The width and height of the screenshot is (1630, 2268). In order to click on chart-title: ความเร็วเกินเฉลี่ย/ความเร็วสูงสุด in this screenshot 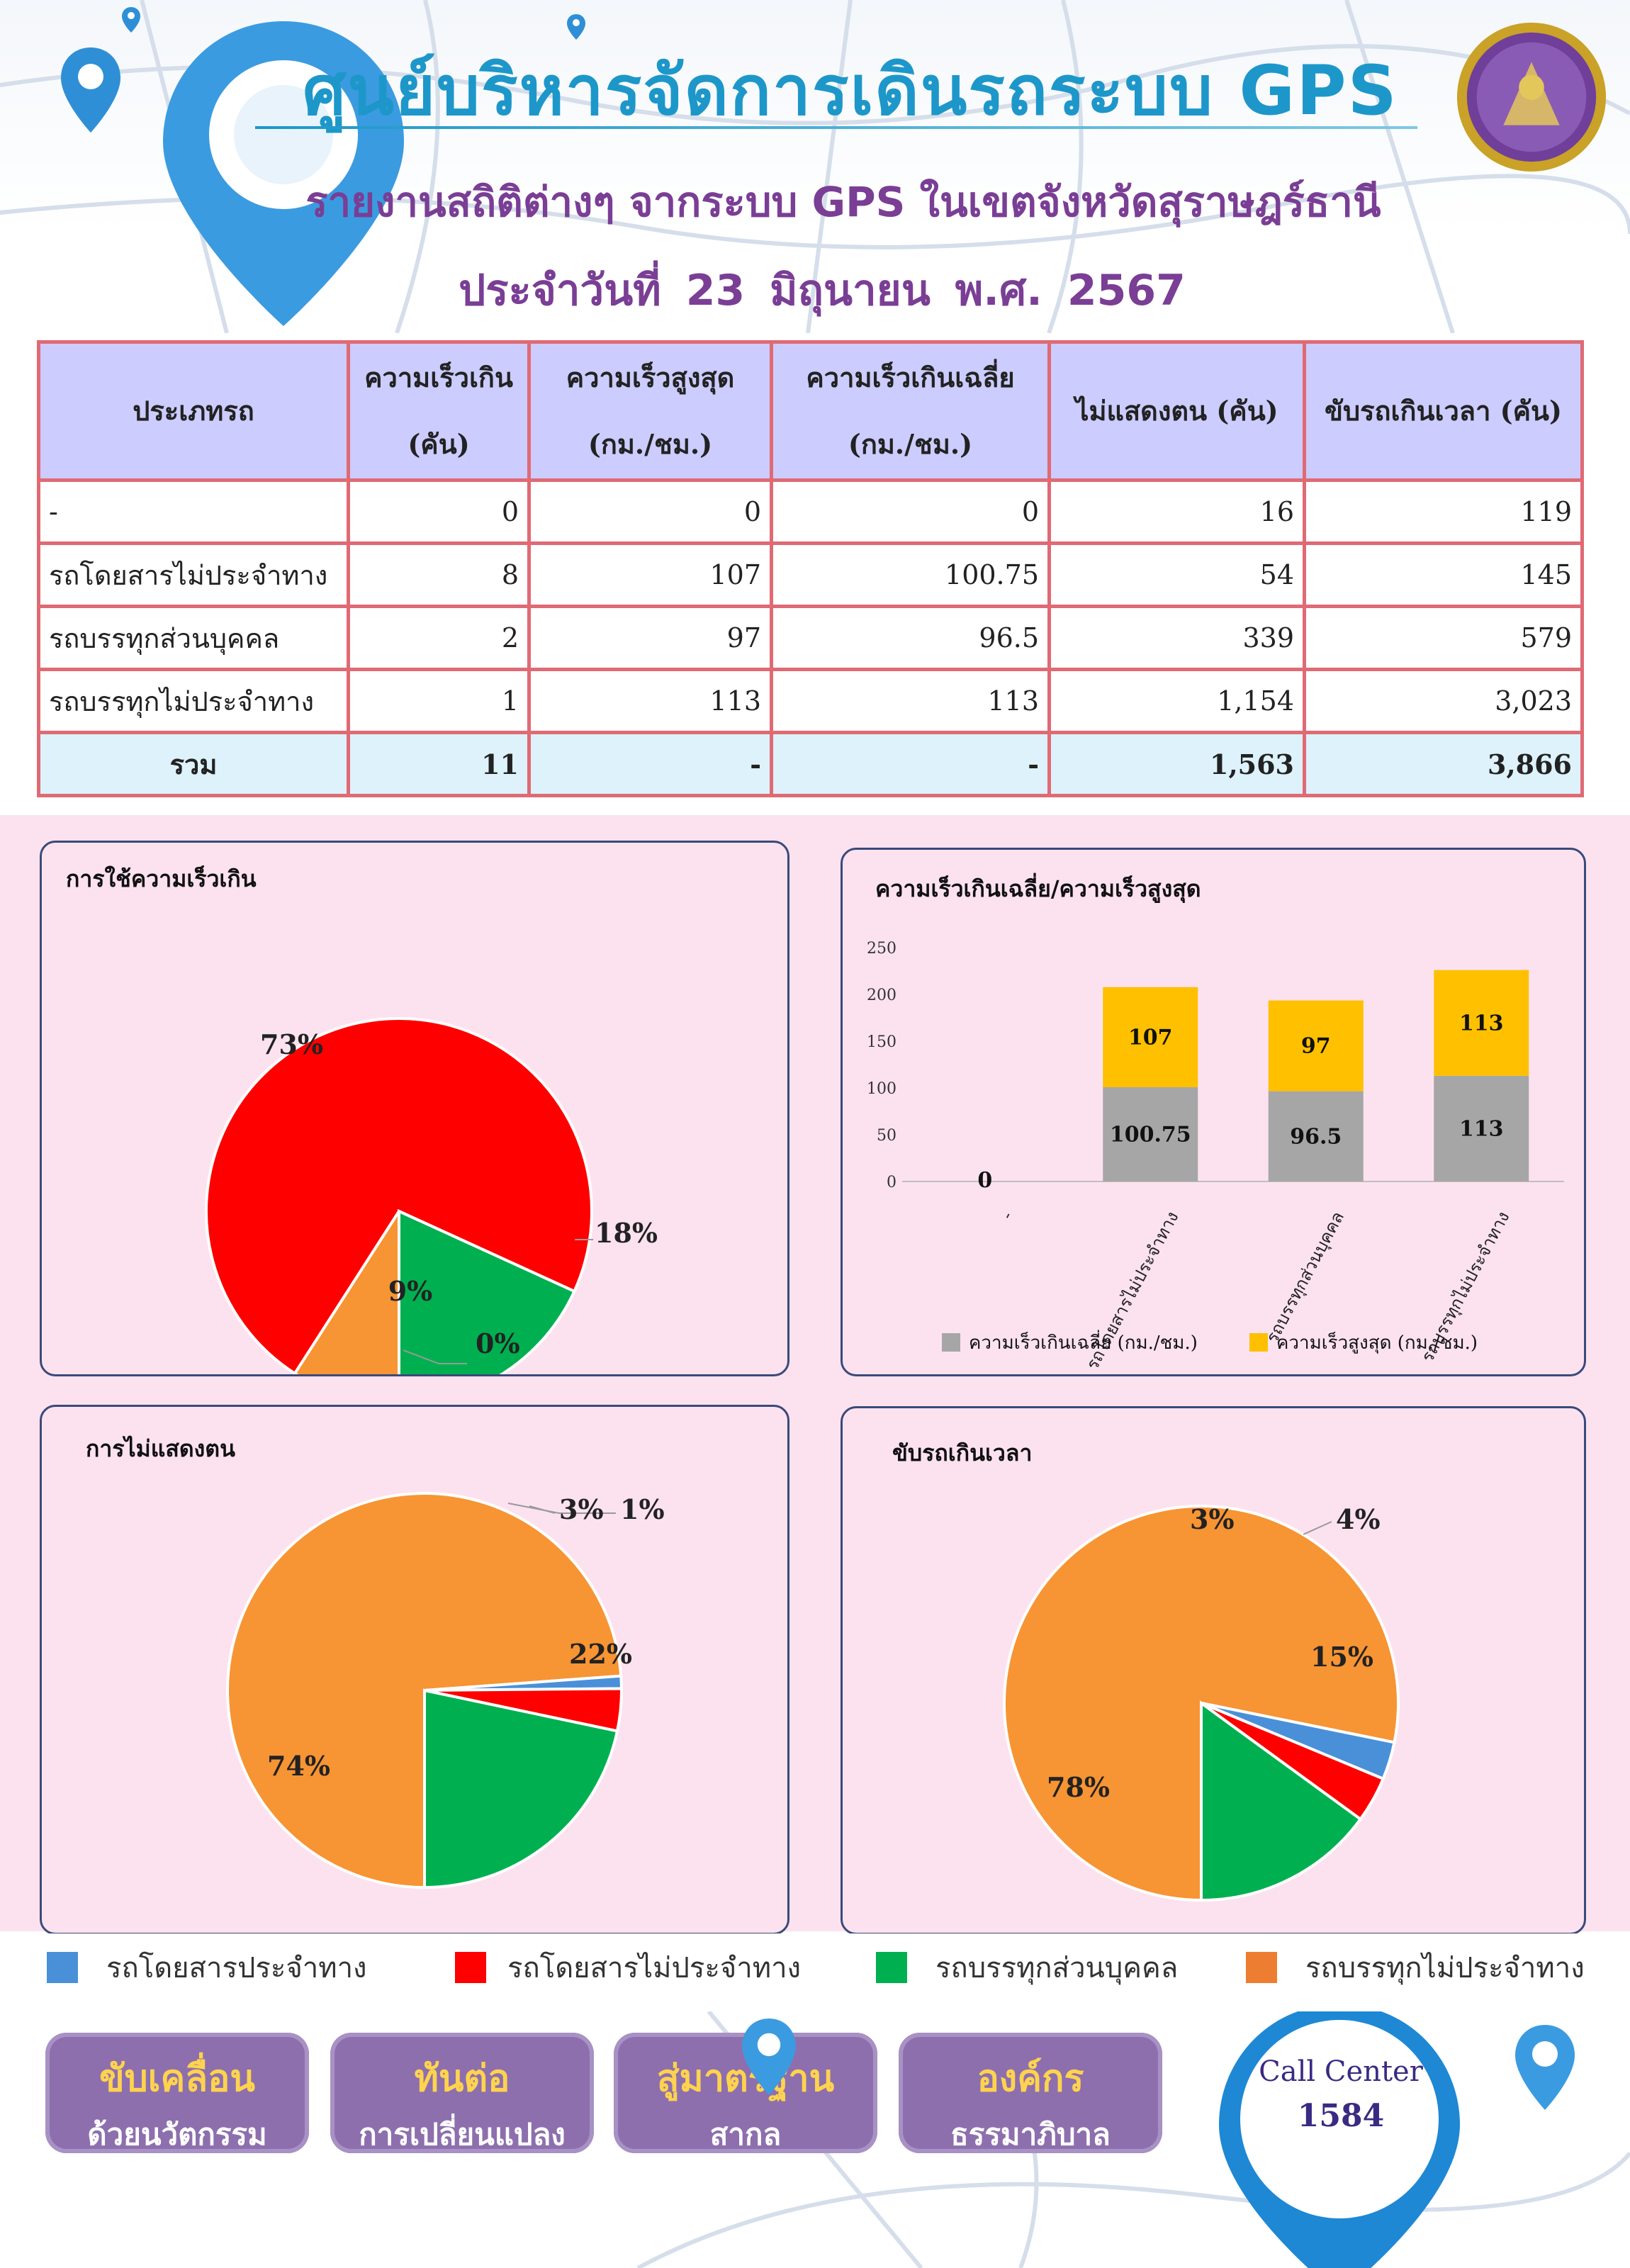, I will do `click(1038, 888)`.